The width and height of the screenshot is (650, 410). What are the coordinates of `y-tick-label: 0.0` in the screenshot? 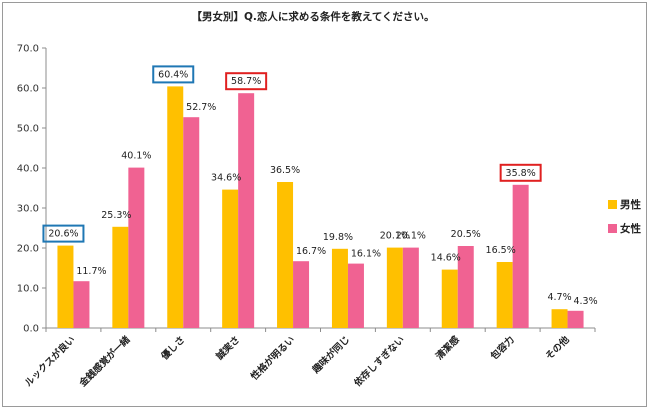 It's located at (31, 329).